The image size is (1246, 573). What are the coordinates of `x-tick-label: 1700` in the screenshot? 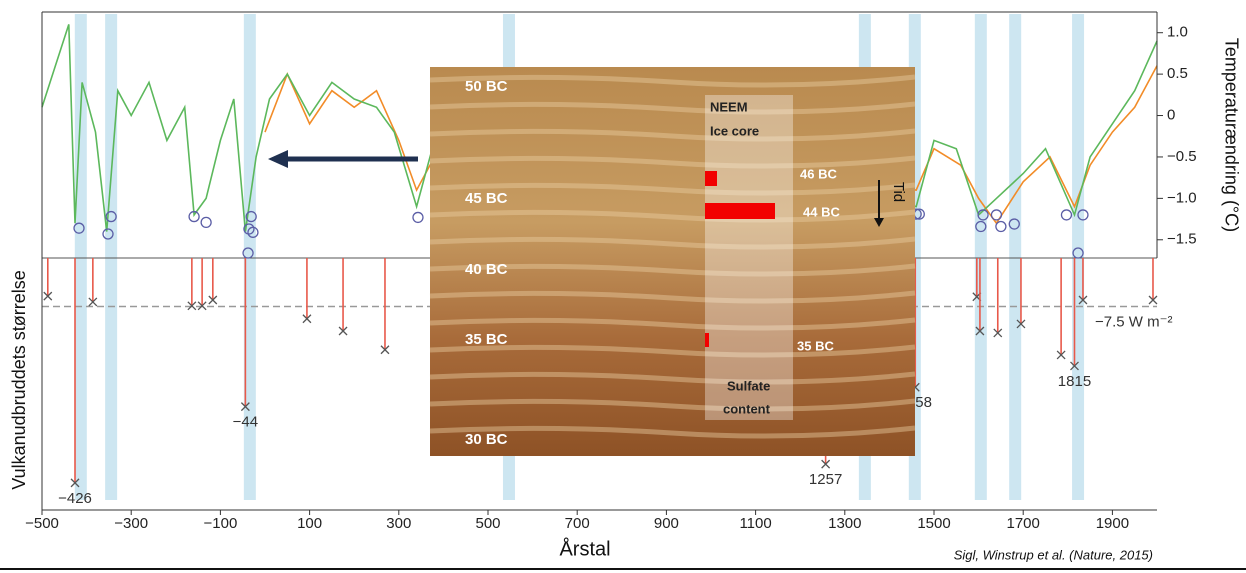 It's located at (1023, 523).